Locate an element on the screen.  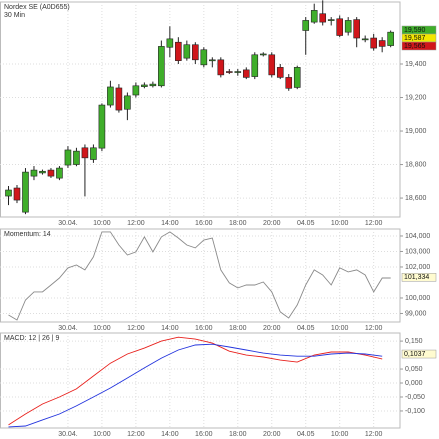
panel-subtitle: 30 Min is located at coordinates (14, 15).